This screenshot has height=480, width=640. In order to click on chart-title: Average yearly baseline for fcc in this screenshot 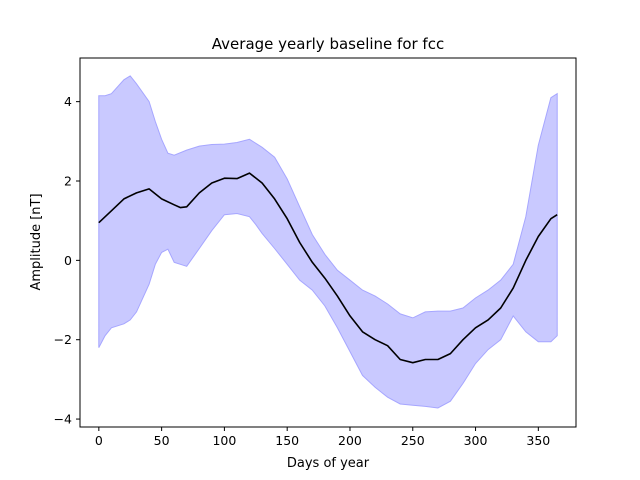, I will do `click(328, 44)`.